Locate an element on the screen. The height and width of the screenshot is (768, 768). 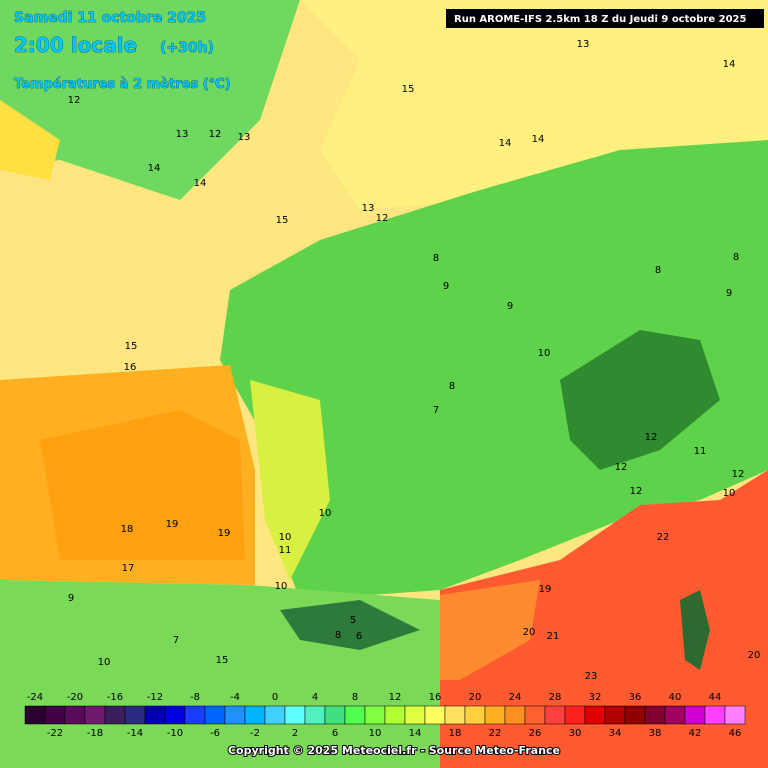
biscay-warm is located at coordinates (142, 485).